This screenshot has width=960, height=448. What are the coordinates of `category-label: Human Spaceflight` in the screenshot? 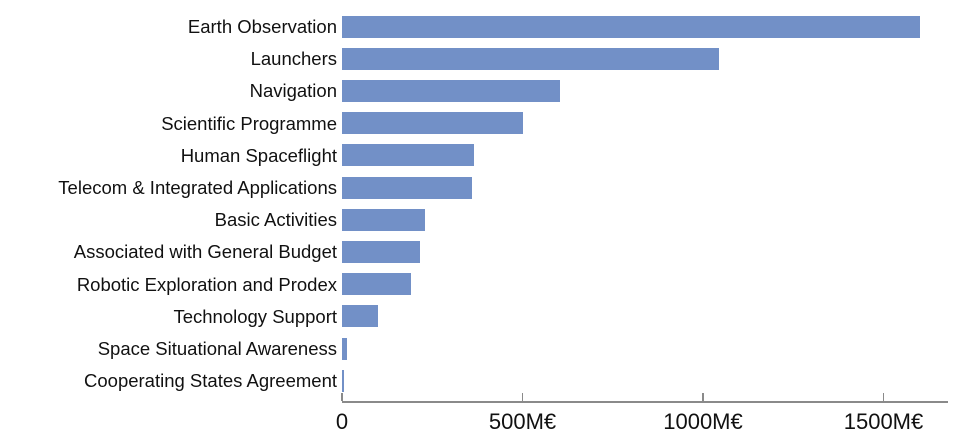 It's located at (258, 155).